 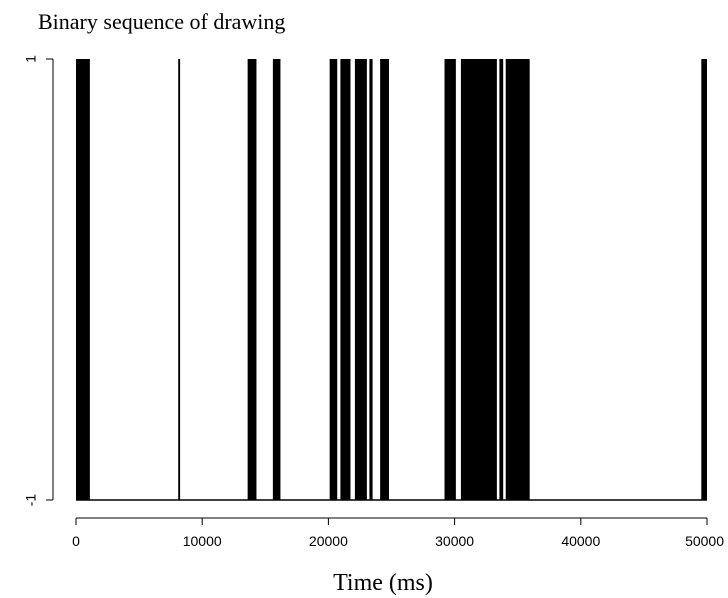 What do you see at coordinates (76, 541) in the screenshot?
I see `x-tick-label-0: 0` at bounding box center [76, 541].